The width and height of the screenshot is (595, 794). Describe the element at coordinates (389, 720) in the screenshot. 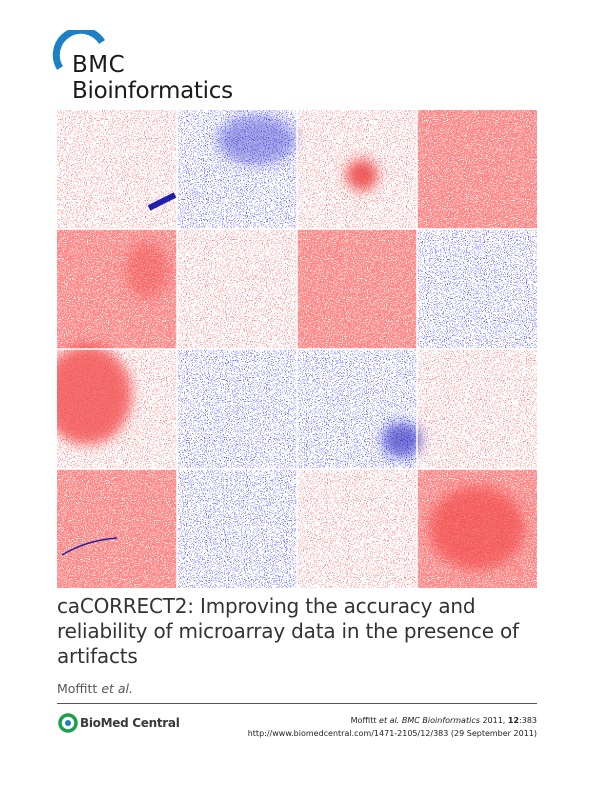

I see `cite-etal: et al.` at that location.